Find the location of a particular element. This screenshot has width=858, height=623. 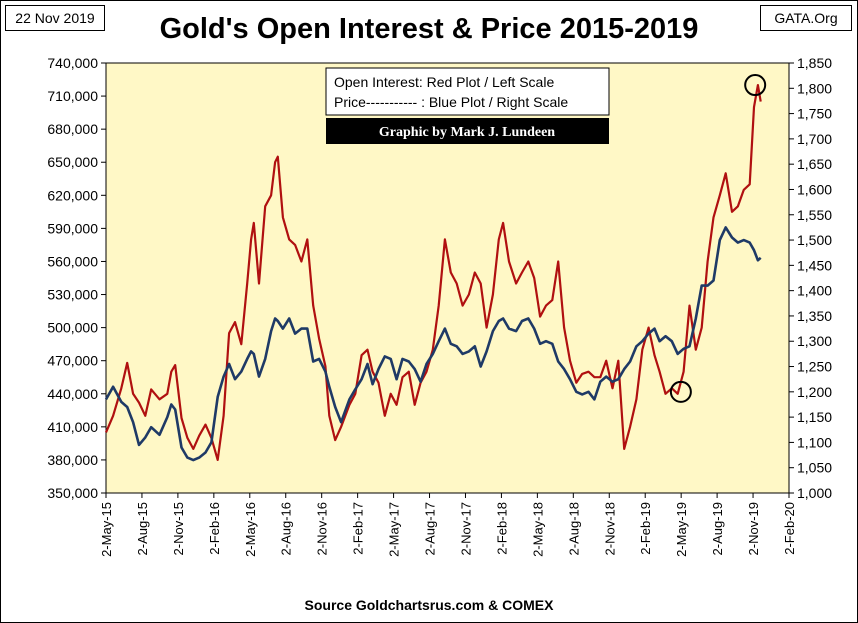

right-axis-tick-label: 1,150 is located at coordinates (814, 417).